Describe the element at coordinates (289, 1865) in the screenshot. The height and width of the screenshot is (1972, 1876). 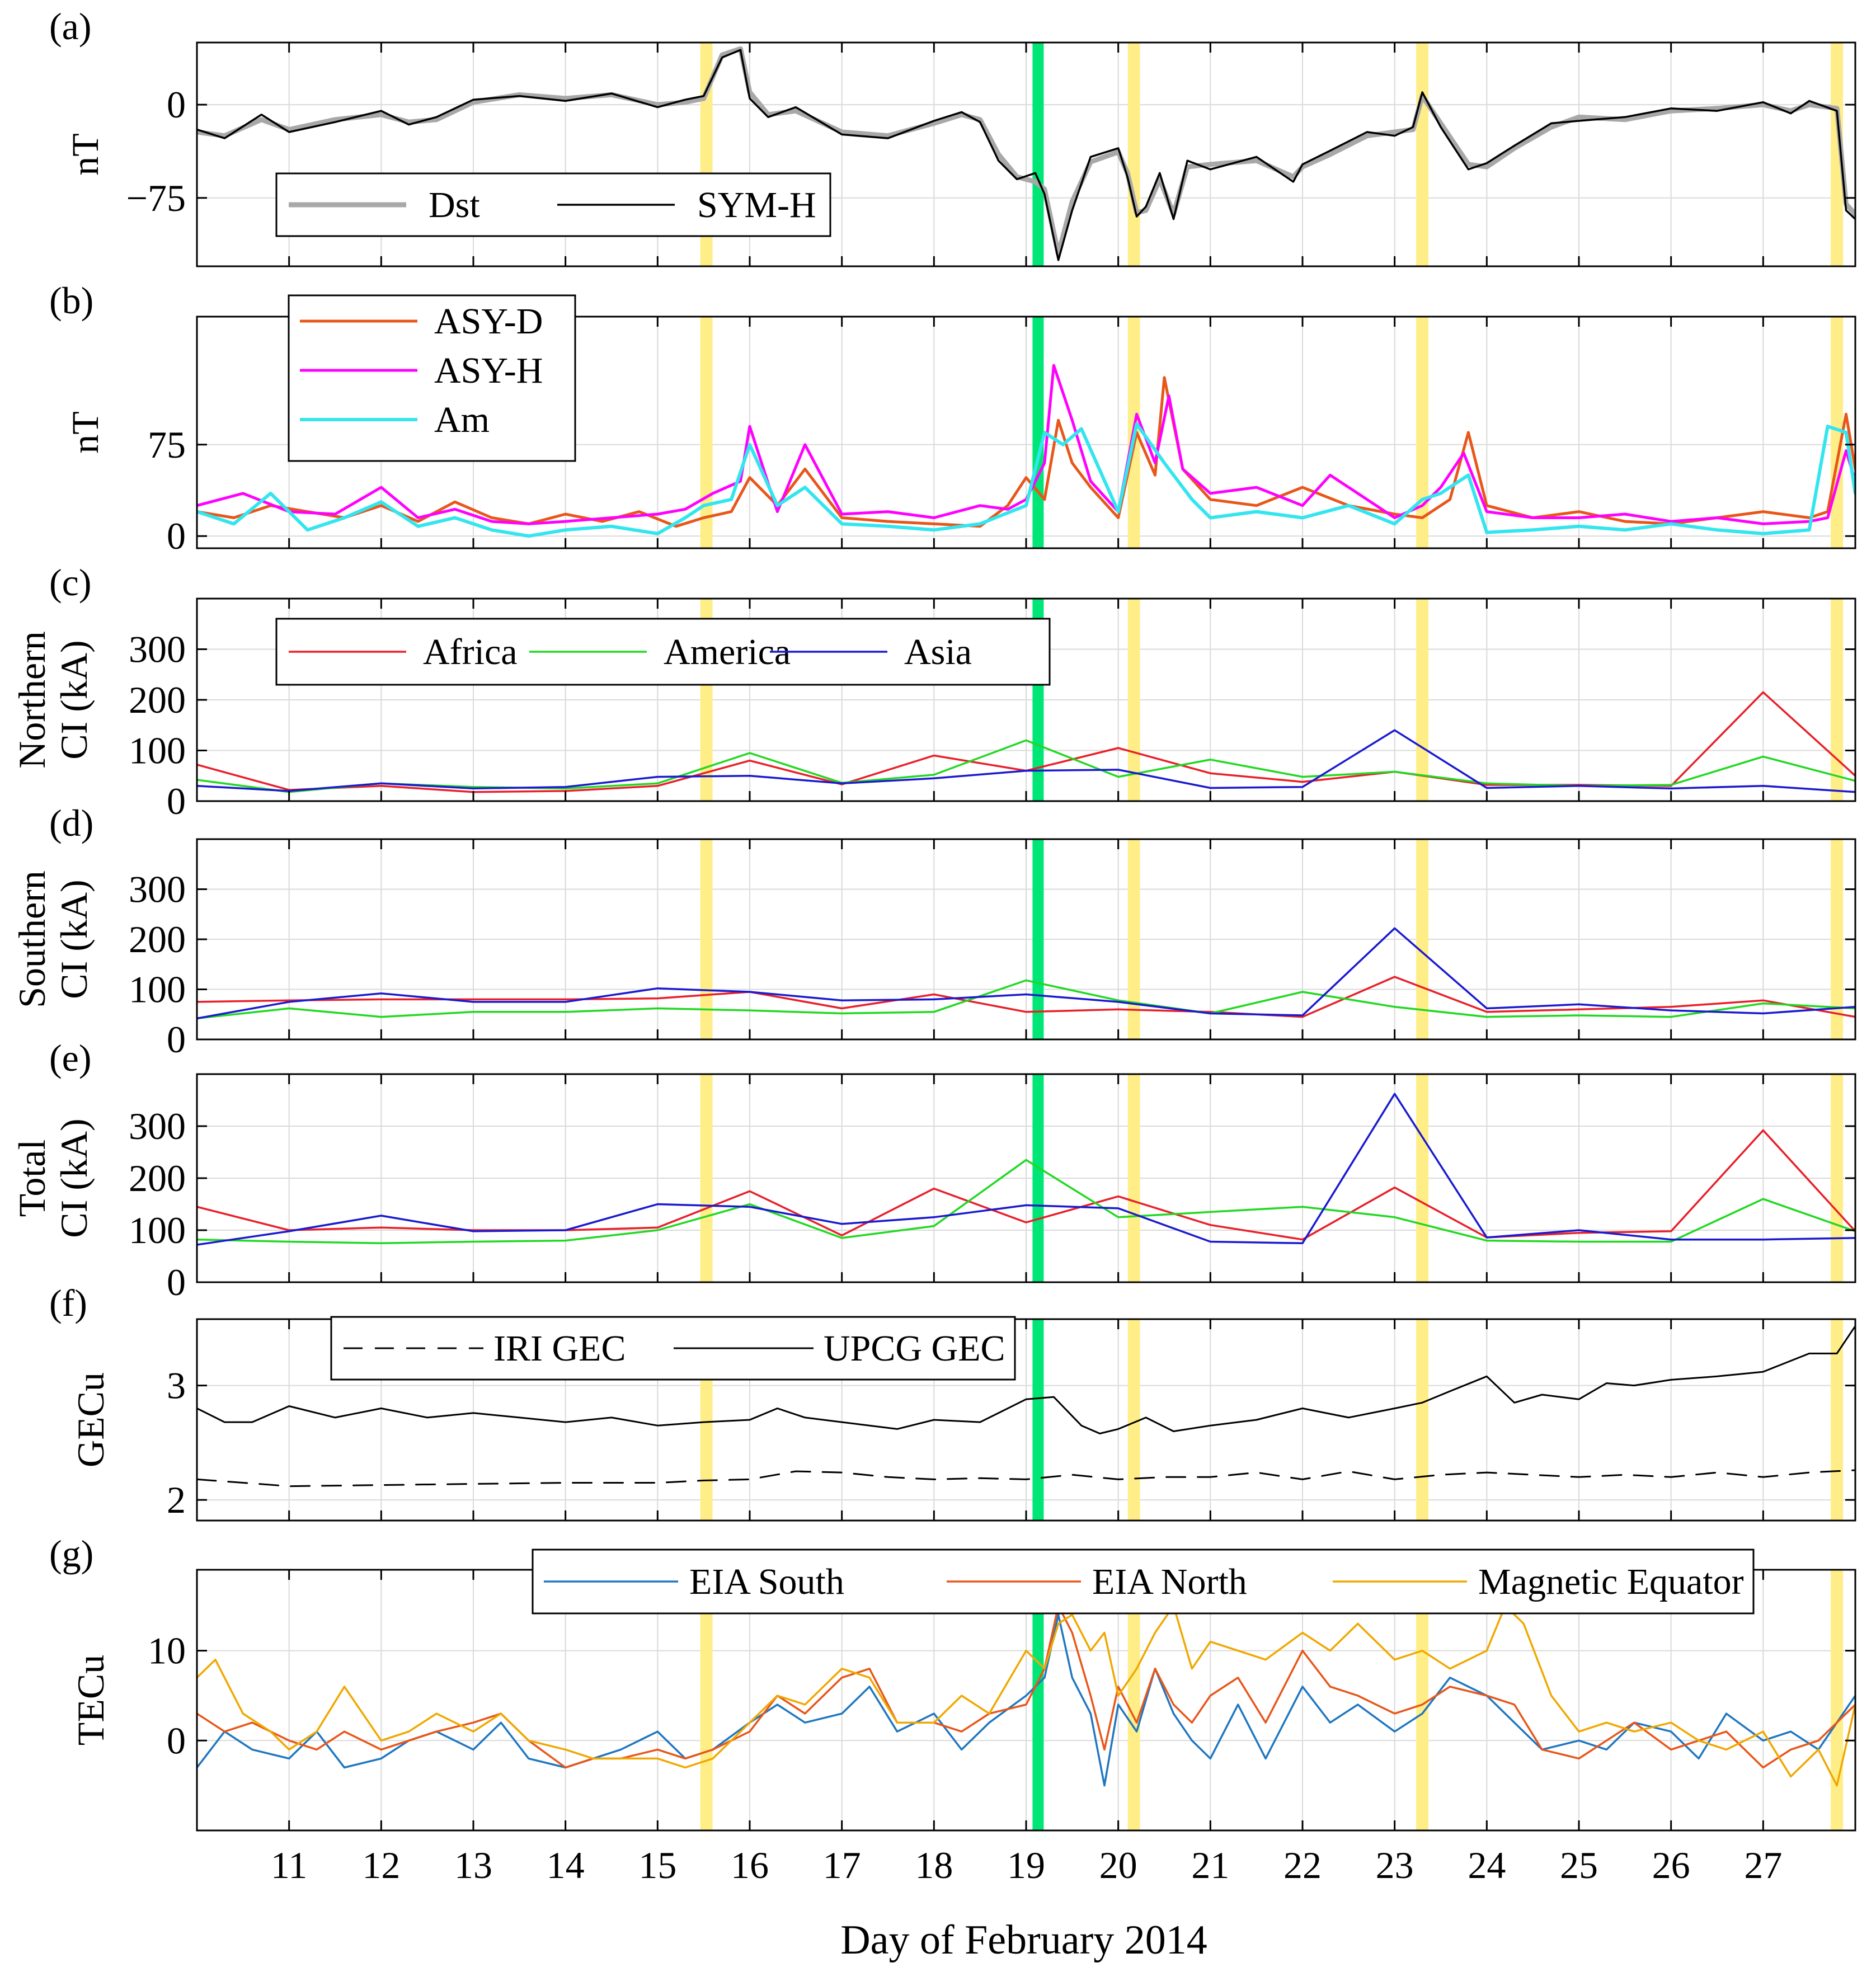
I see `x-tick-label: 11` at that location.